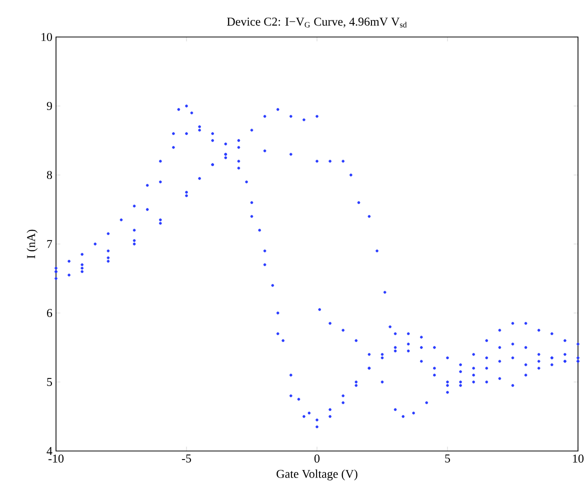 This screenshot has width=587, height=498. Describe the element at coordinates (317, 474) in the screenshot. I see `x-axis-title: Gate Voltage (V)` at that location.